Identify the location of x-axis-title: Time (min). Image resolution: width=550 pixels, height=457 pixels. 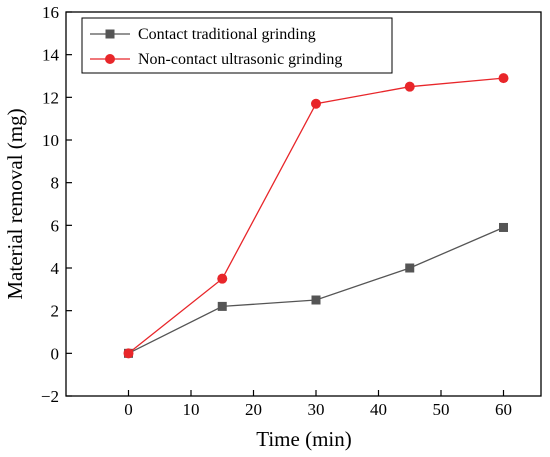
(303, 439).